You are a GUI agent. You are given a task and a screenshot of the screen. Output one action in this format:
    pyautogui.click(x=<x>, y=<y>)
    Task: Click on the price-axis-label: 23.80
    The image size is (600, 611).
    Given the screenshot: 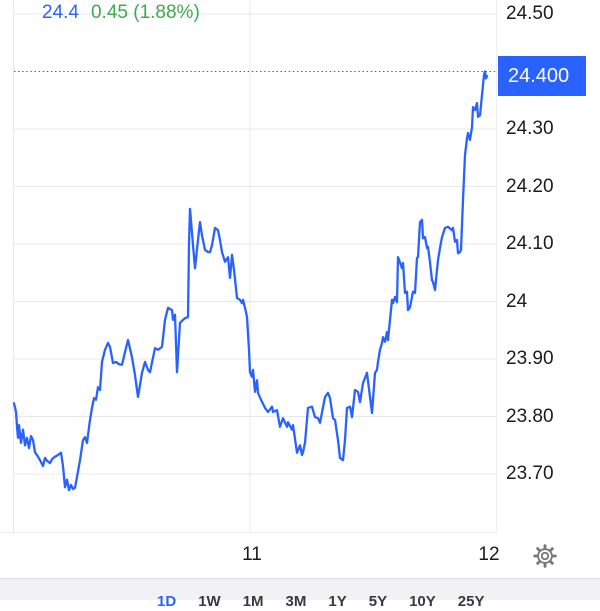 What is the action you would take?
    pyautogui.click(x=530, y=416)
    